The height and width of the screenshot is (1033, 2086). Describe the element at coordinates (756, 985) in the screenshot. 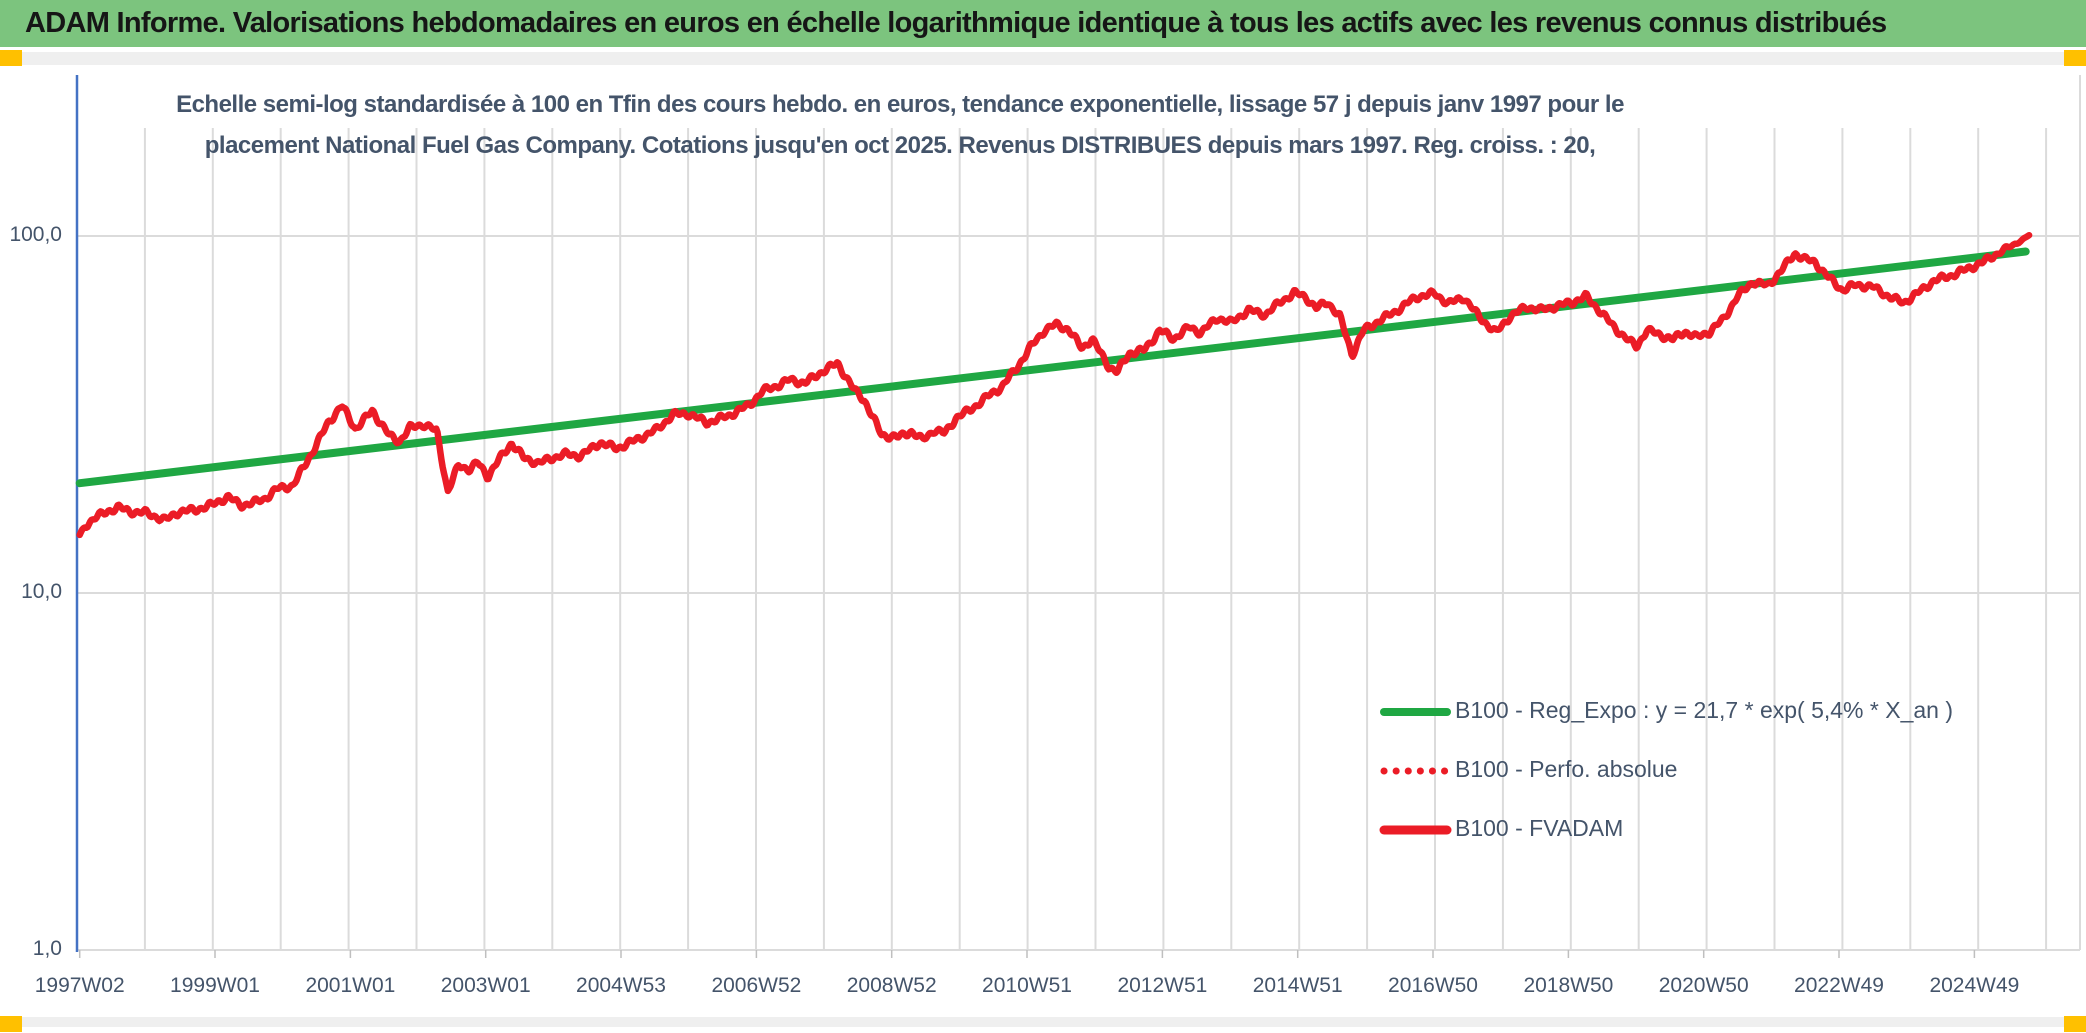

I see `x-tick-label: 2006W52` at that location.